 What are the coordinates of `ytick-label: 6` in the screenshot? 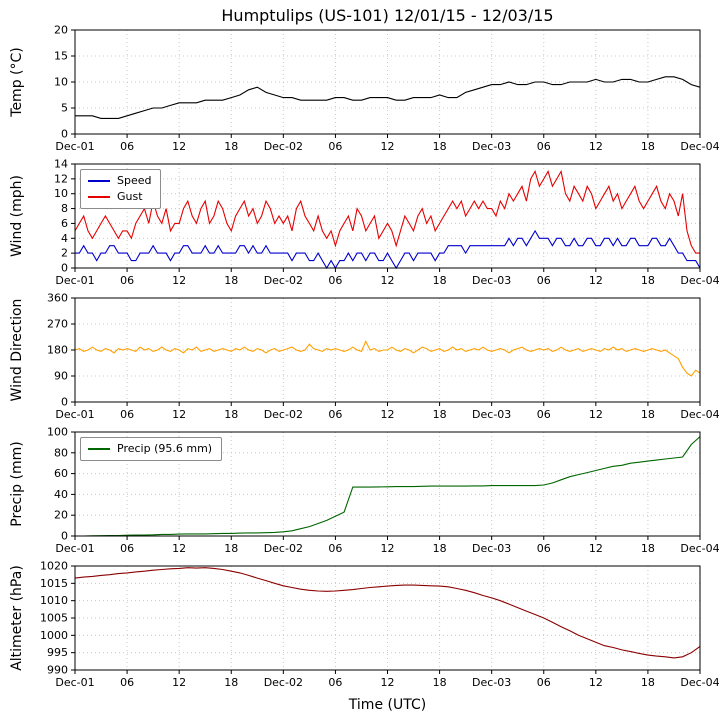 It's located at (64, 223).